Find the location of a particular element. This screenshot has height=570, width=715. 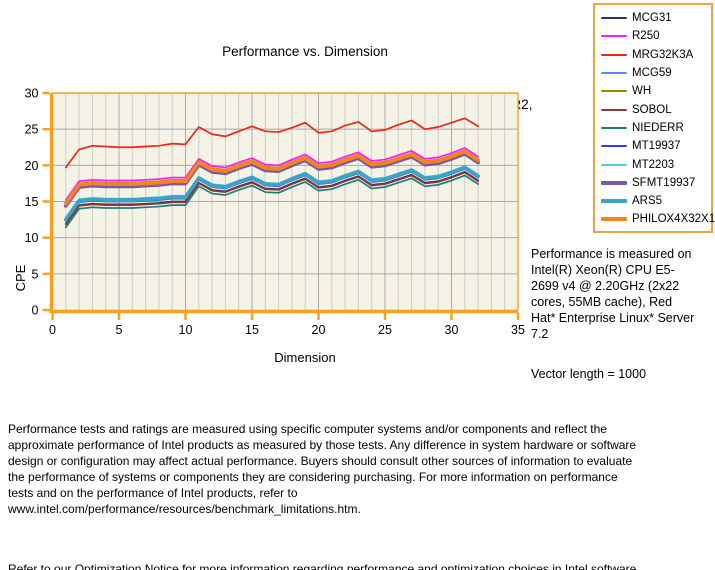

series-line-philox4x32x10 is located at coordinates (272, 177).